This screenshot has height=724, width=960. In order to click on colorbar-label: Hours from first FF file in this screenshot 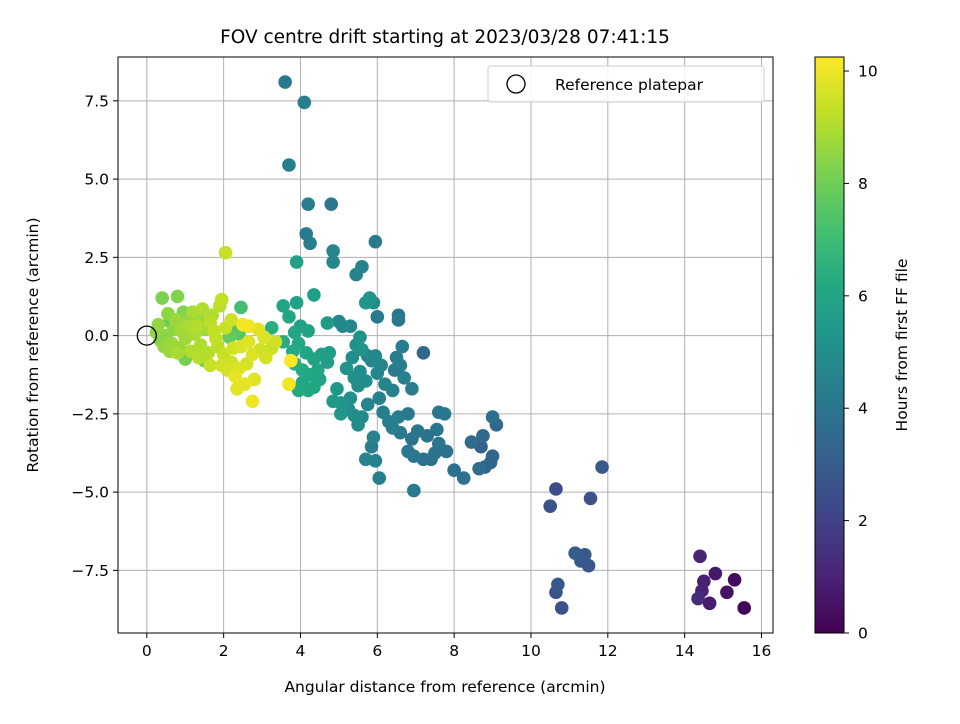, I will do `click(902, 345)`.